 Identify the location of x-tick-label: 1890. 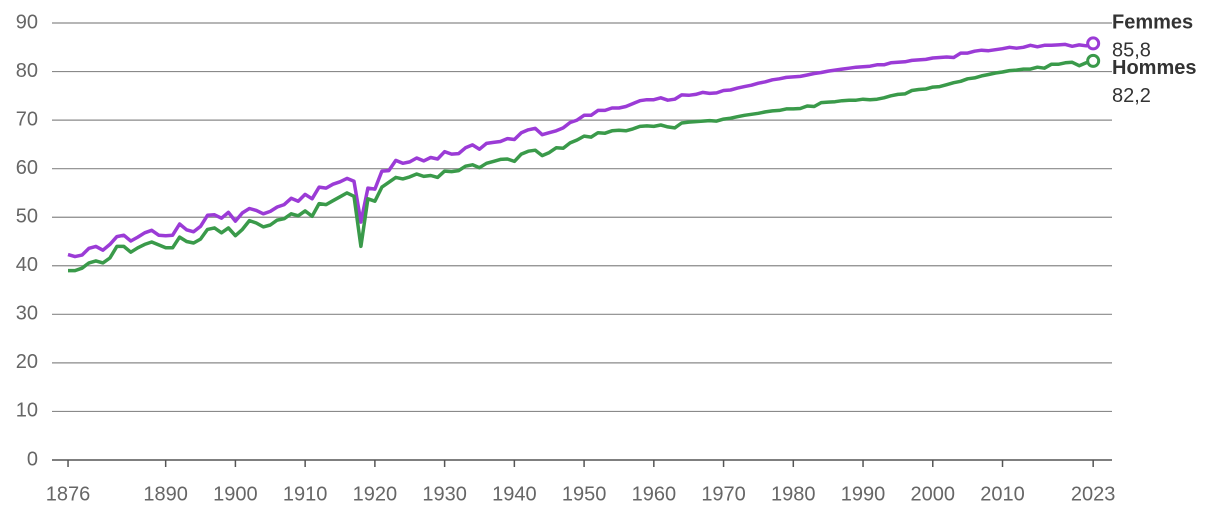
(165, 494).